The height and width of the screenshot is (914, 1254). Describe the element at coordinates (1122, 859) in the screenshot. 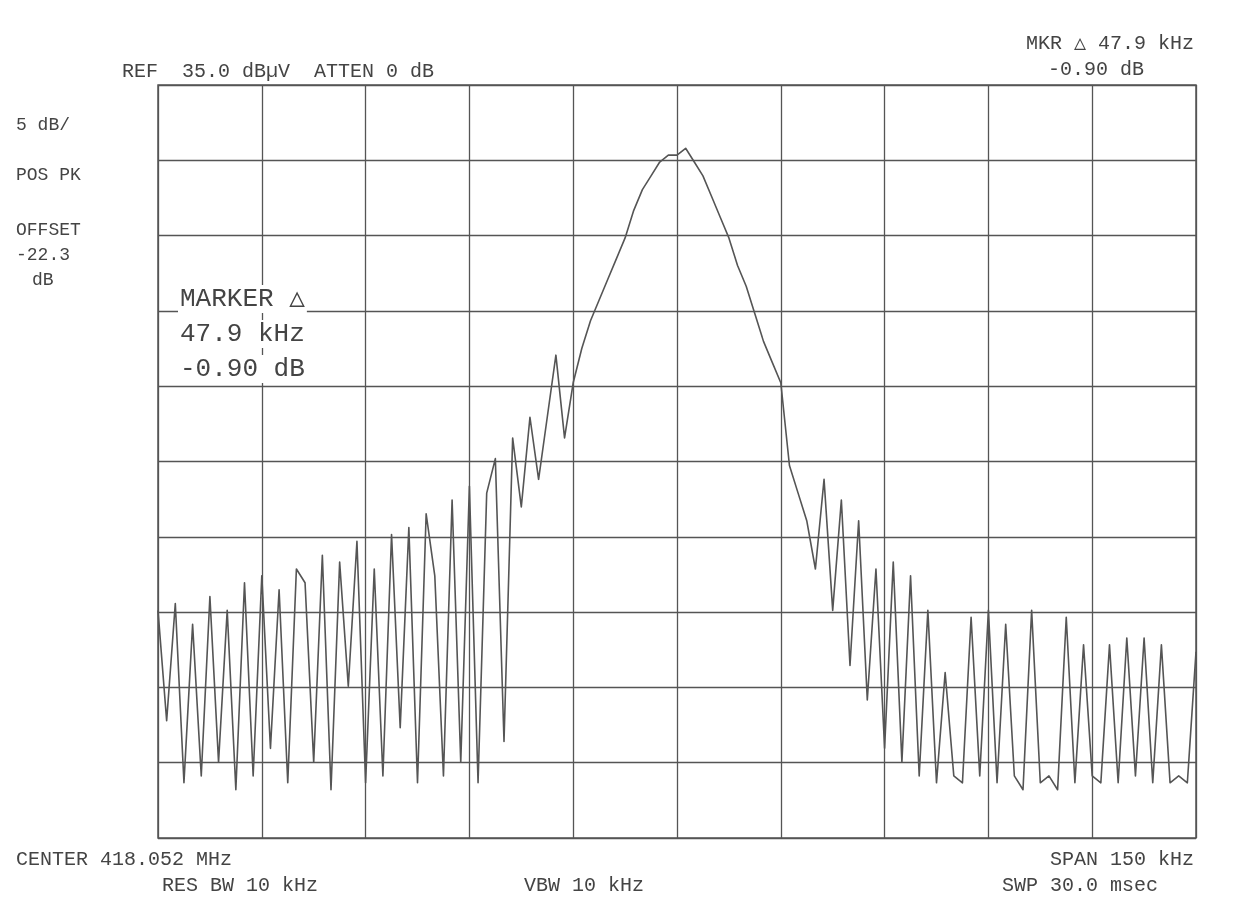

I see `text: SPAN 150 kHz` at that location.